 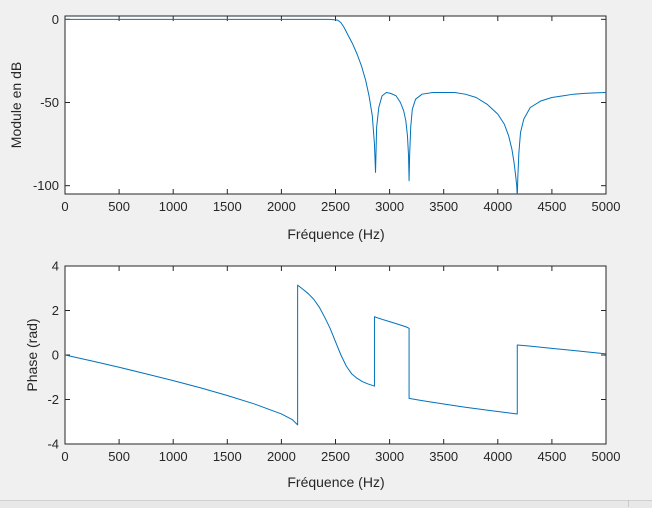 What do you see at coordinates (606, 456) in the screenshot?
I see `phase-x-tick-label: 5000` at bounding box center [606, 456].